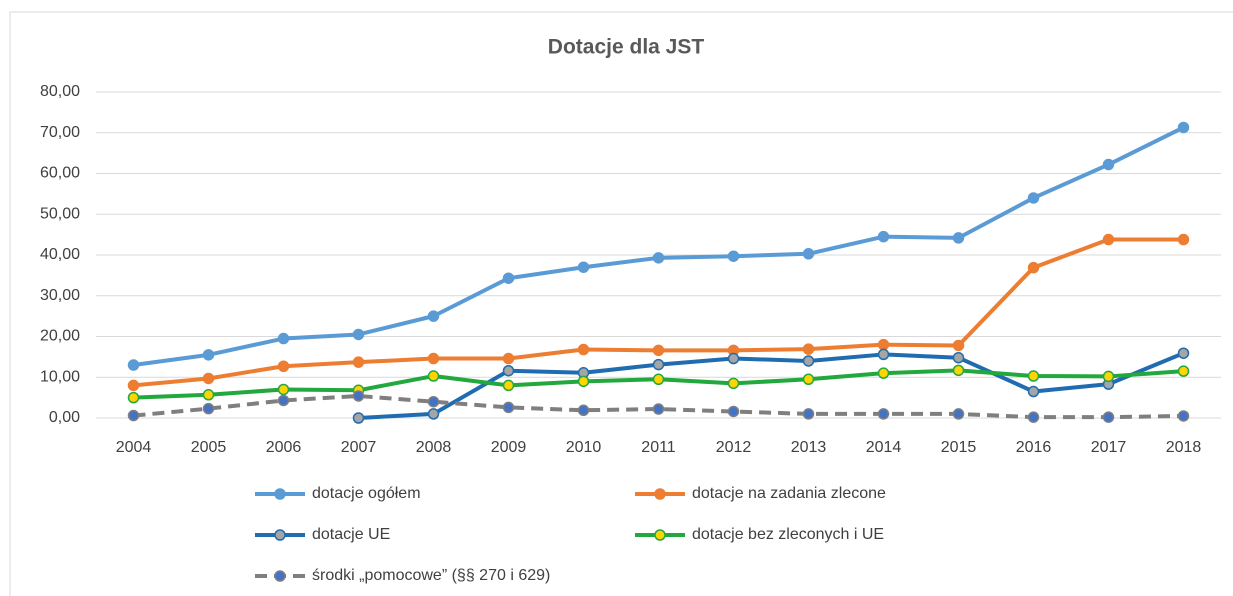  Describe the element at coordinates (60, 173) in the screenshot. I see `y-tick-label: 60,00` at that location.